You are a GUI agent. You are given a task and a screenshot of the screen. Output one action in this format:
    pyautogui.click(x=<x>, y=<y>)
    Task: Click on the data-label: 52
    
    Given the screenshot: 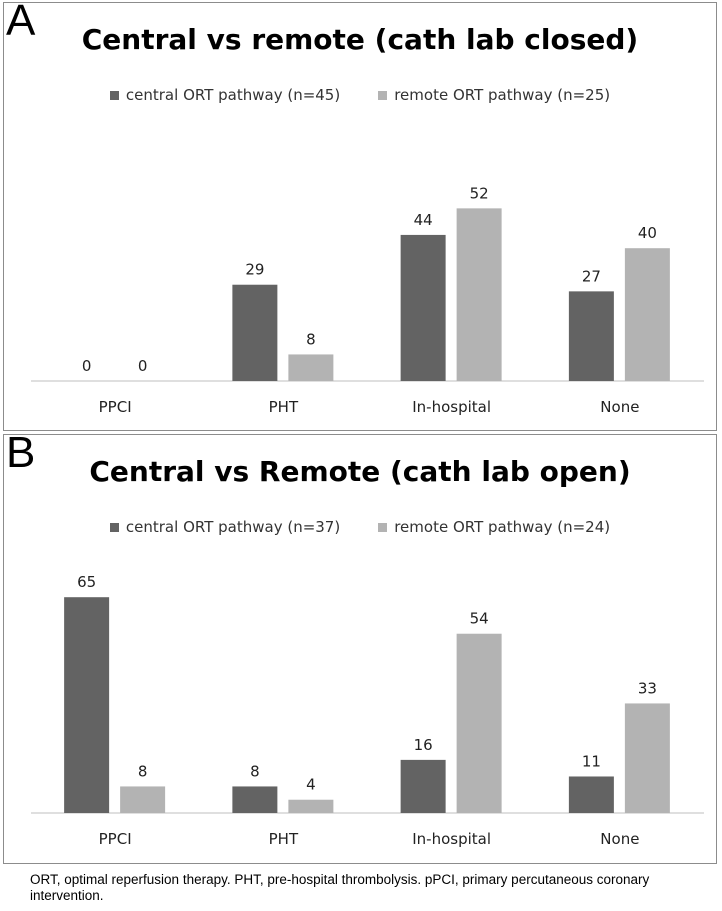 What is the action you would take?
    pyautogui.click(x=479, y=193)
    